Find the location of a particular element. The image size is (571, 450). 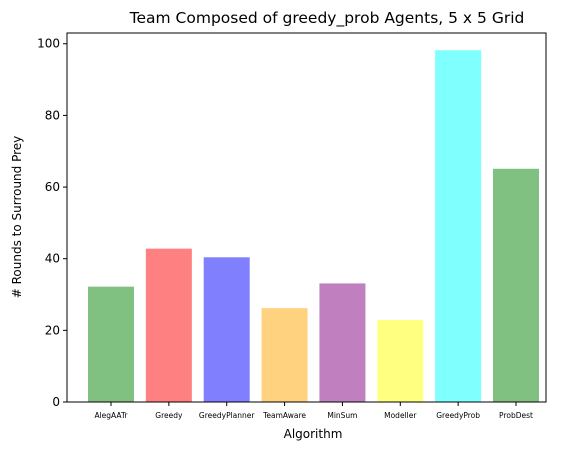

bar-modeller is located at coordinates (400, 361).